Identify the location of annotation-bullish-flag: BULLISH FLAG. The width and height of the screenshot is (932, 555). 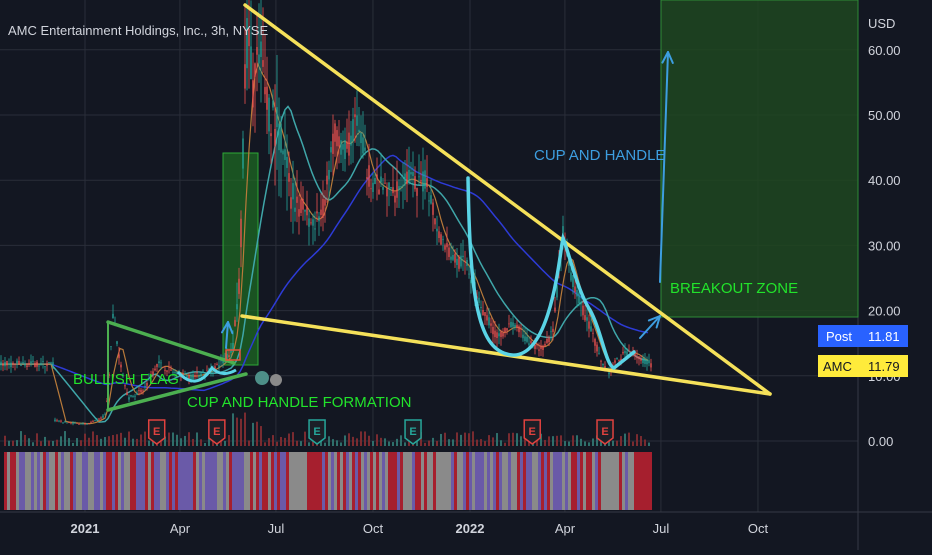
(126, 379).